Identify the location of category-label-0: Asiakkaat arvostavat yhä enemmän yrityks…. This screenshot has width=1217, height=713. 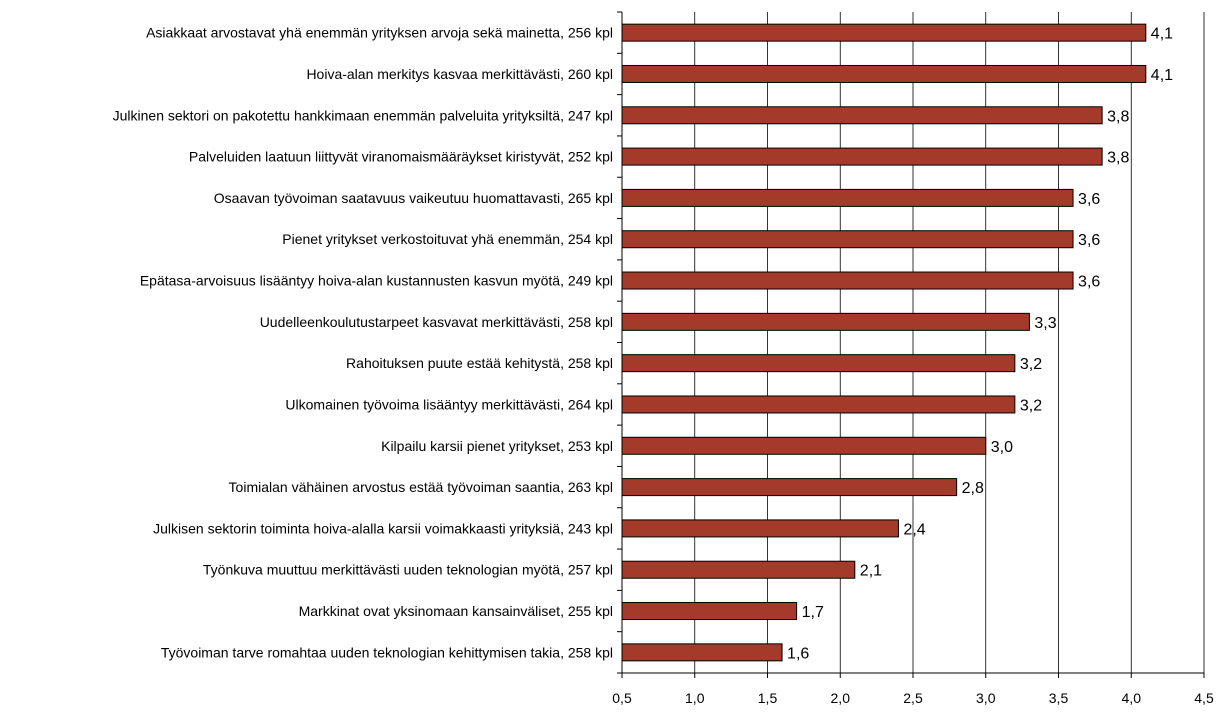
(379, 33).